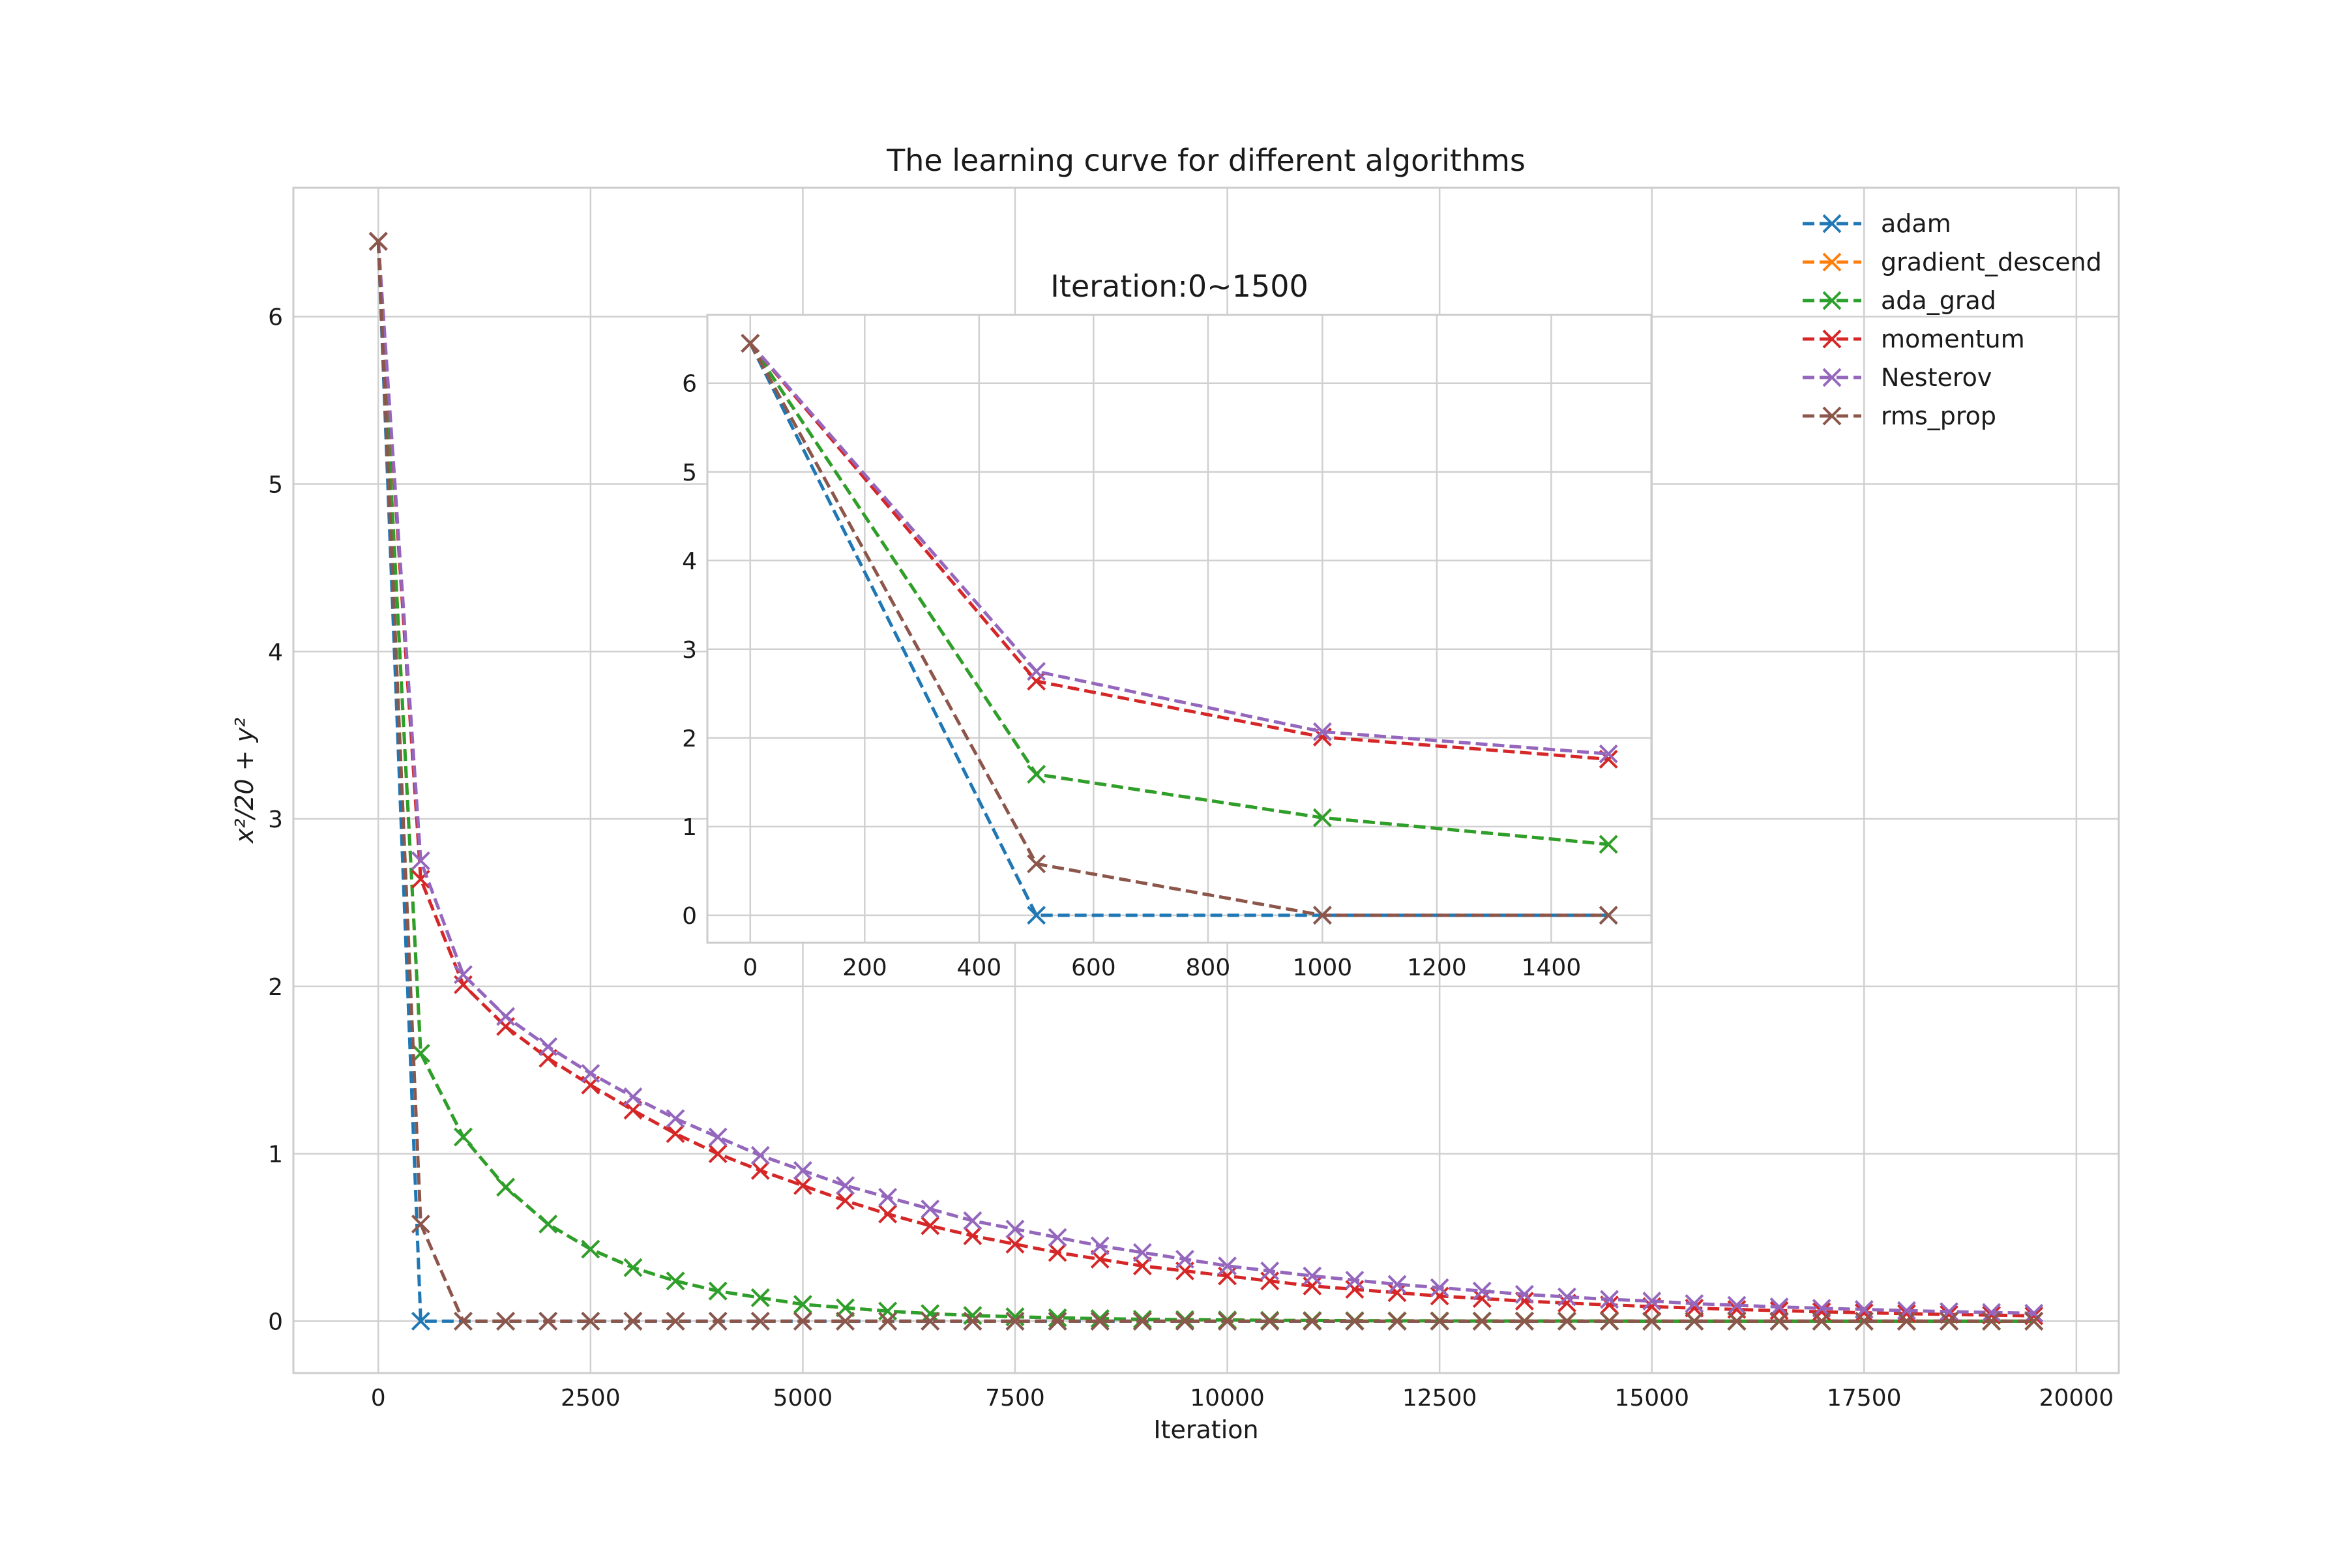  Describe the element at coordinates (275, 653) in the screenshot. I see `main-y-tick-label: 4` at that location.